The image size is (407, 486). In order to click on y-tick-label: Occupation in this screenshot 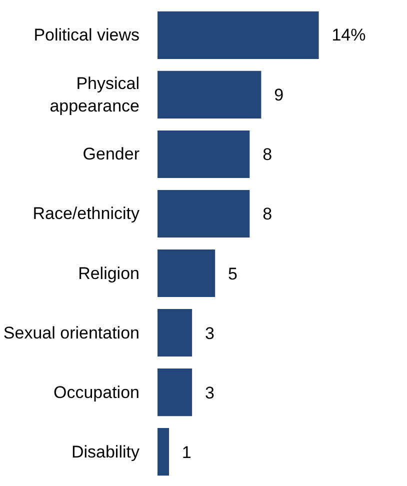, I will do `click(97, 392)`.